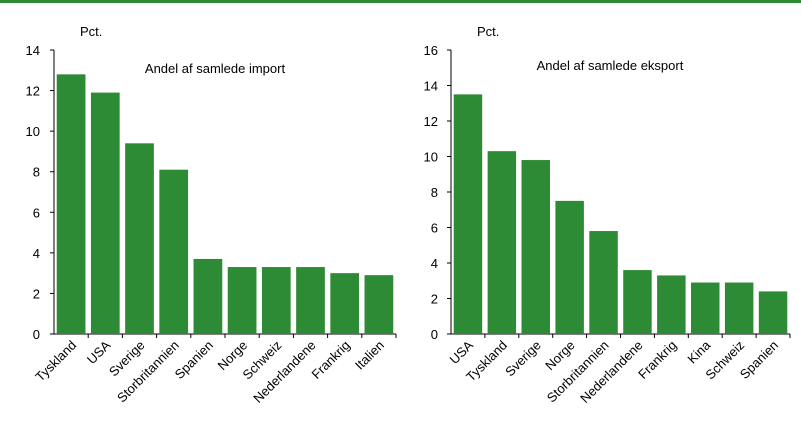 This screenshot has height=427, width=801. I want to click on y-tick-label: 16, so click(431, 50).